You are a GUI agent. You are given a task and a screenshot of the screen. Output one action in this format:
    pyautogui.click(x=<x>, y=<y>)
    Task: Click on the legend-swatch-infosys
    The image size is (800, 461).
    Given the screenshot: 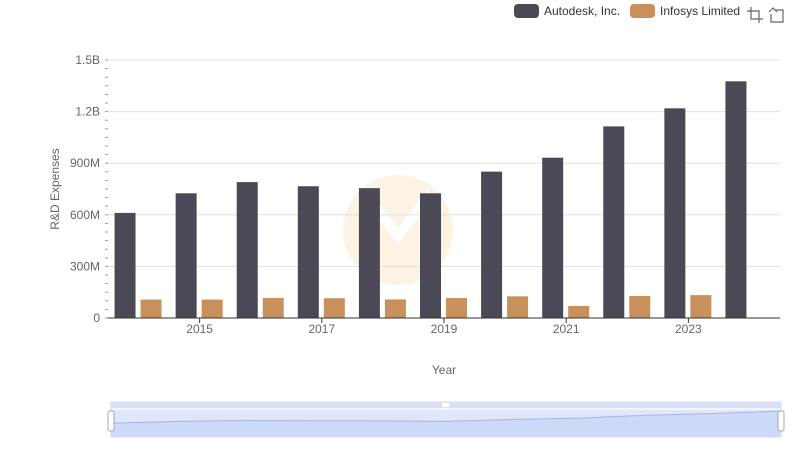 What is the action you would take?
    pyautogui.click(x=643, y=11)
    